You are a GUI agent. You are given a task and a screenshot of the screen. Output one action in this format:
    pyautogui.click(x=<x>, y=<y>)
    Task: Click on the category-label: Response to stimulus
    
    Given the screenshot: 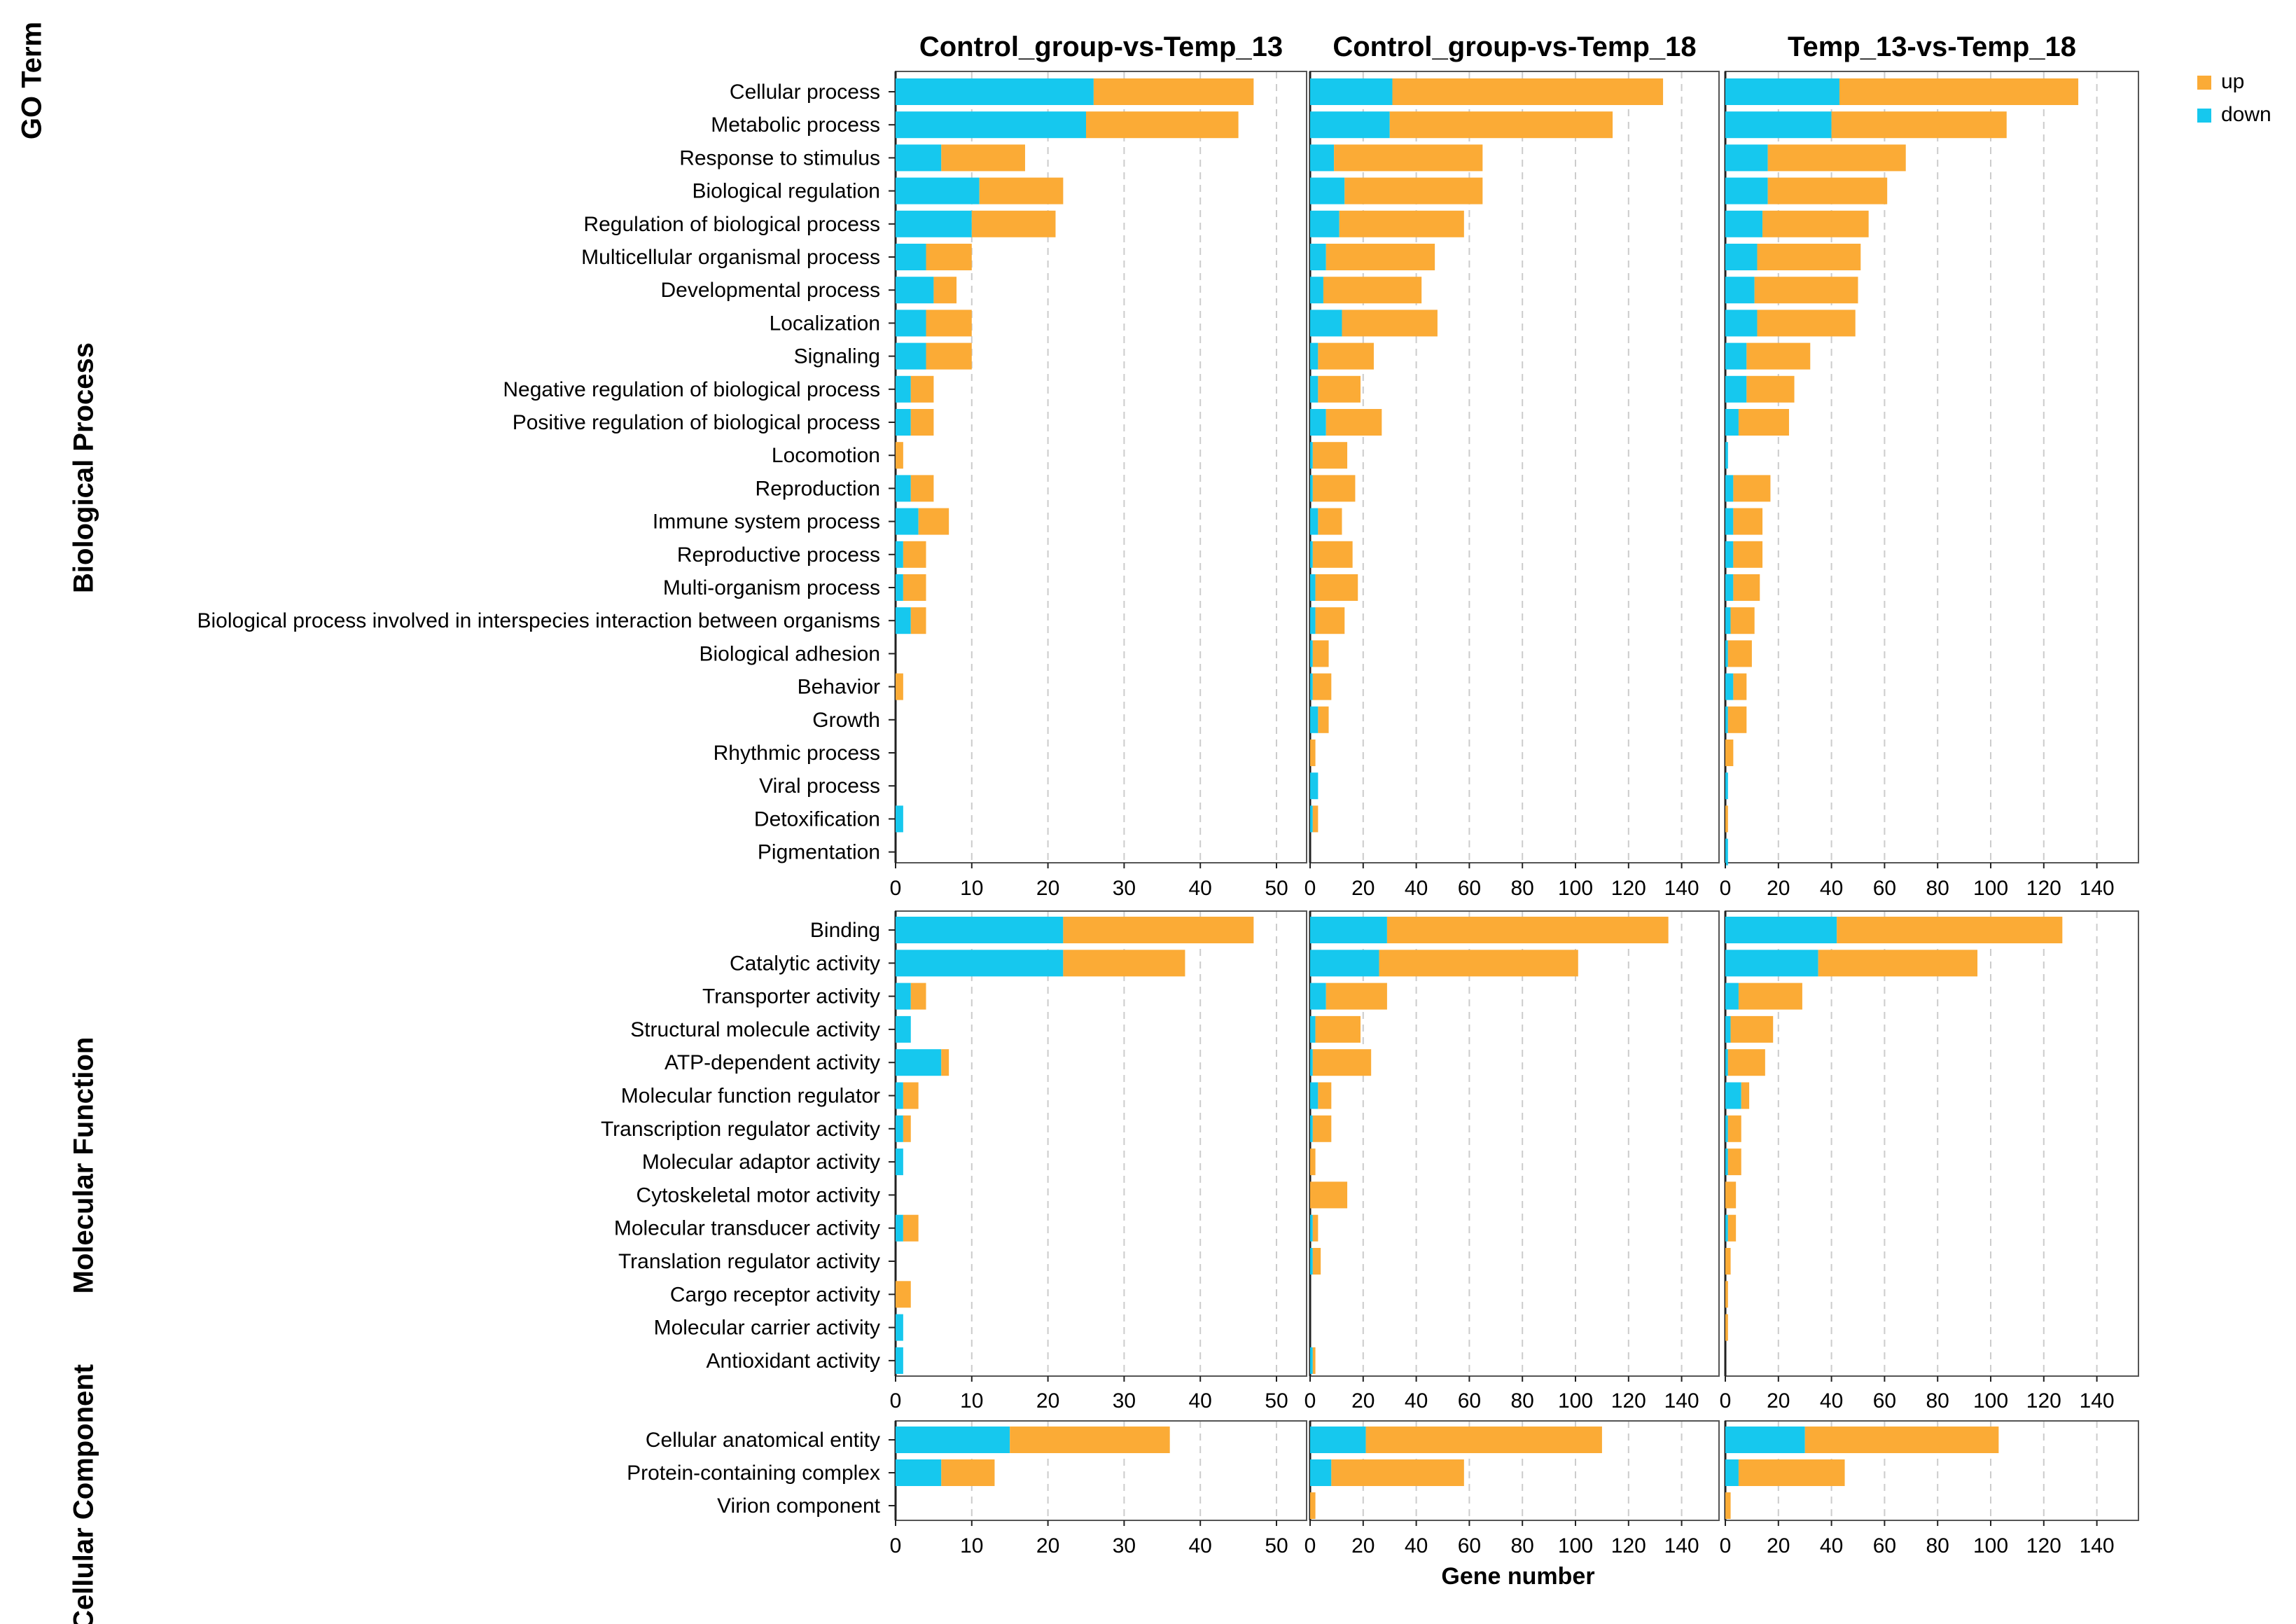 What is the action you would take?
    pyautogui.click(x=779, y=157)
    